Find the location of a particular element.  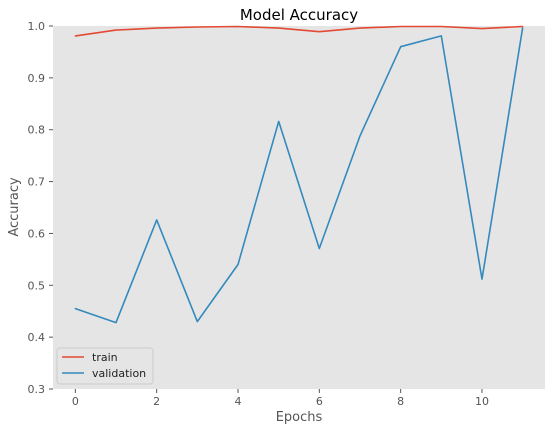

y-tick-label: 0.7 is located at coordinates (37, 182).